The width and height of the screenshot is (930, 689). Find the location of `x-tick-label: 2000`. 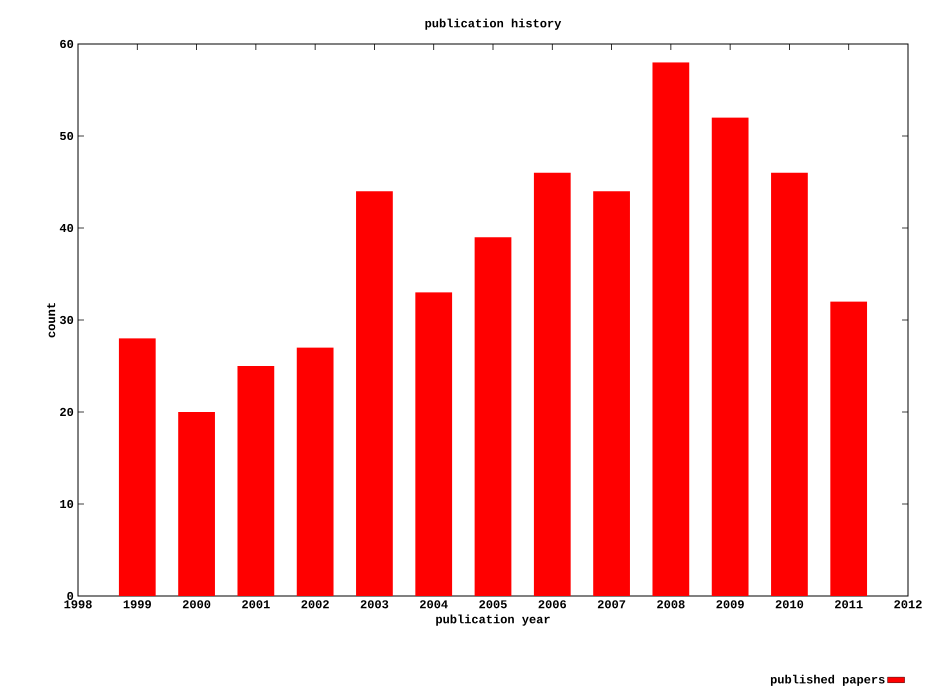

x-tick-label: 2000 is located at coordinates (196, 604).